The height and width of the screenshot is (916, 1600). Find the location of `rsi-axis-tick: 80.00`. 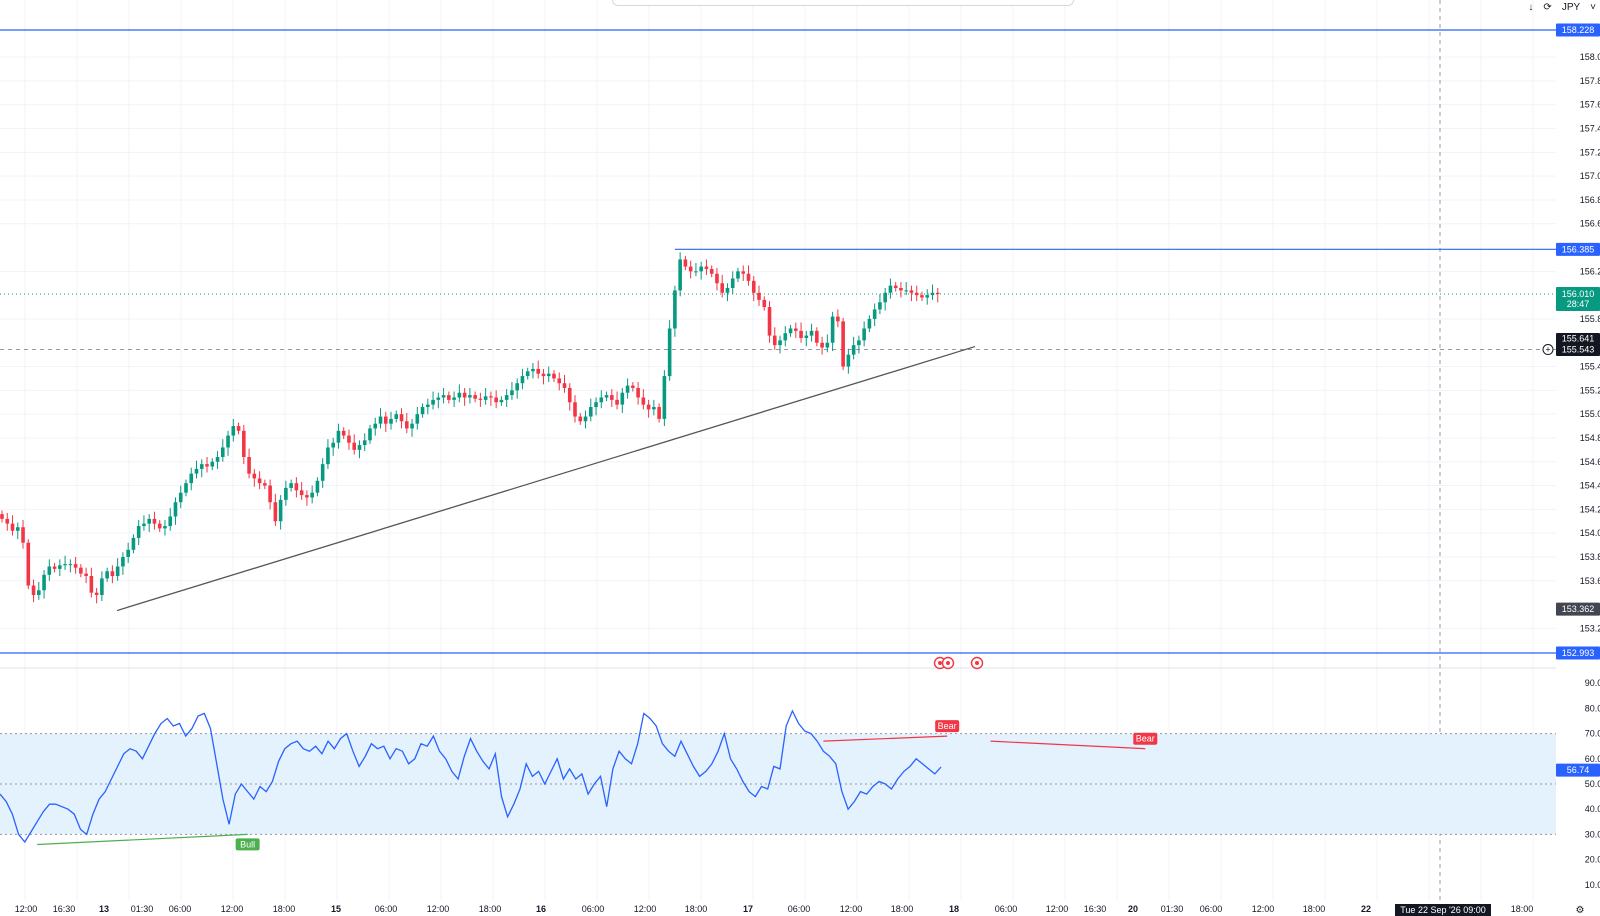

rsi-axis-tick: 80.00 is located at coordinates (1592, 708).